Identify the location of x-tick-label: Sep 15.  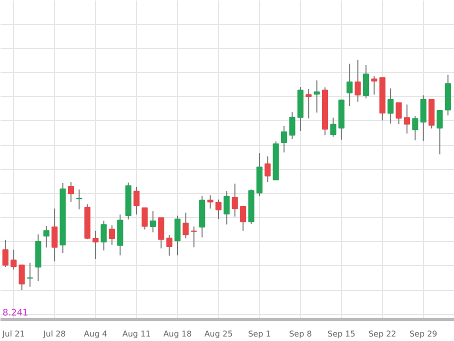
(342, 334).